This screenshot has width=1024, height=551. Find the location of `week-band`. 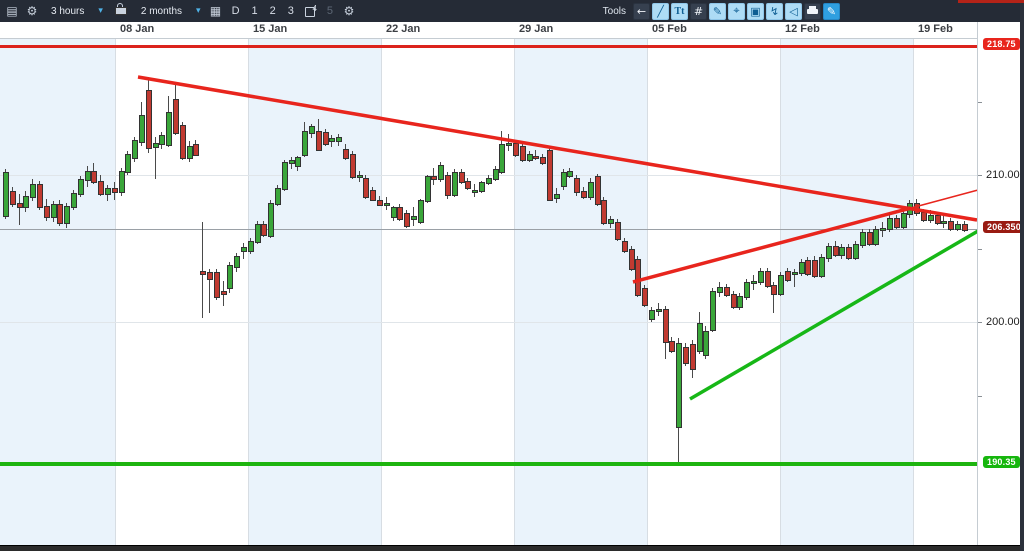

week-band is located at coordinates (57, 283).